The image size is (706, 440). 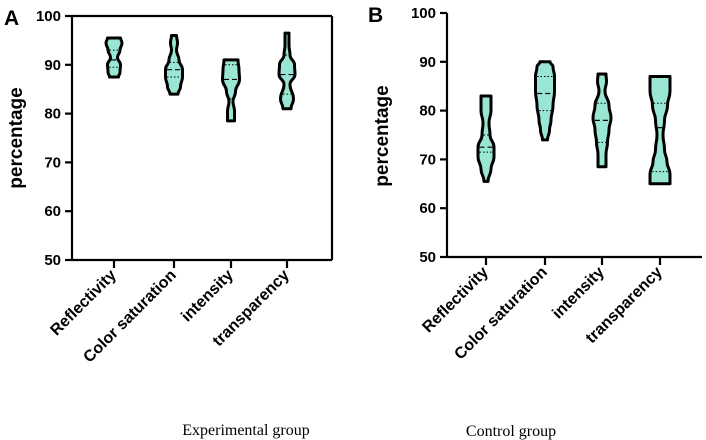 I want to click on panel-a-y-tick-label: 70, so click(x=52, y=162).